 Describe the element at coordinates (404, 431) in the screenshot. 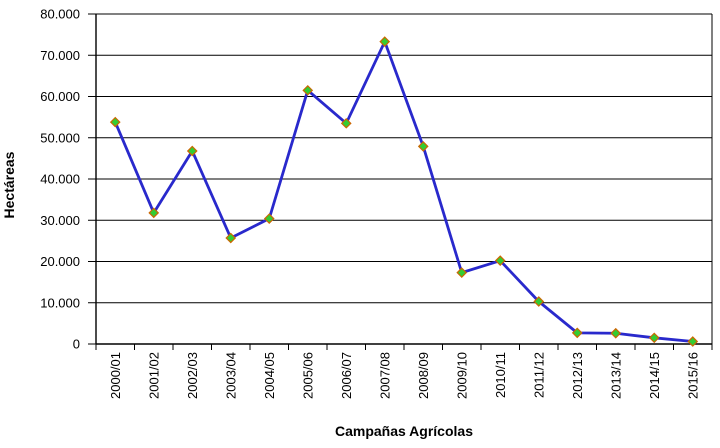

I see `x-axis-title: Campañas Agrícolas` at that location.